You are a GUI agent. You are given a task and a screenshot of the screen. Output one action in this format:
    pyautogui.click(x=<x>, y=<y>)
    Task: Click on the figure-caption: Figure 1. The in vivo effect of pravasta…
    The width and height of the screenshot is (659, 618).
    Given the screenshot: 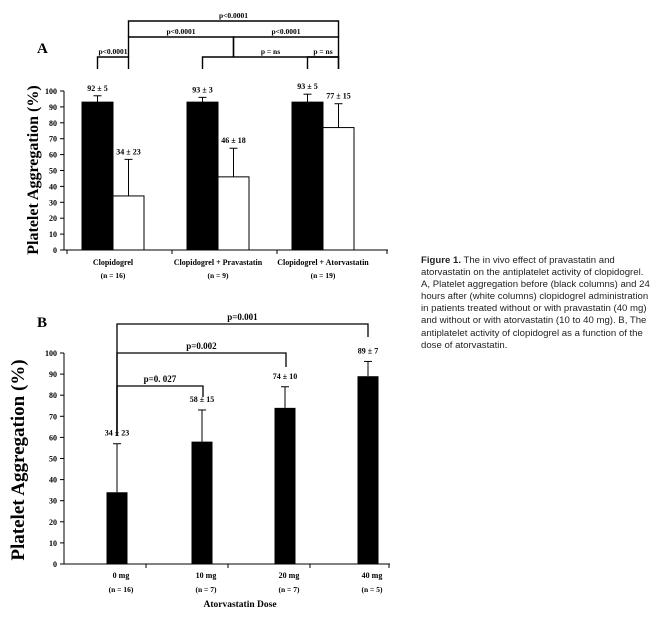 What is the action you would take?
    pyautogui.click(x=537, y=303)
    